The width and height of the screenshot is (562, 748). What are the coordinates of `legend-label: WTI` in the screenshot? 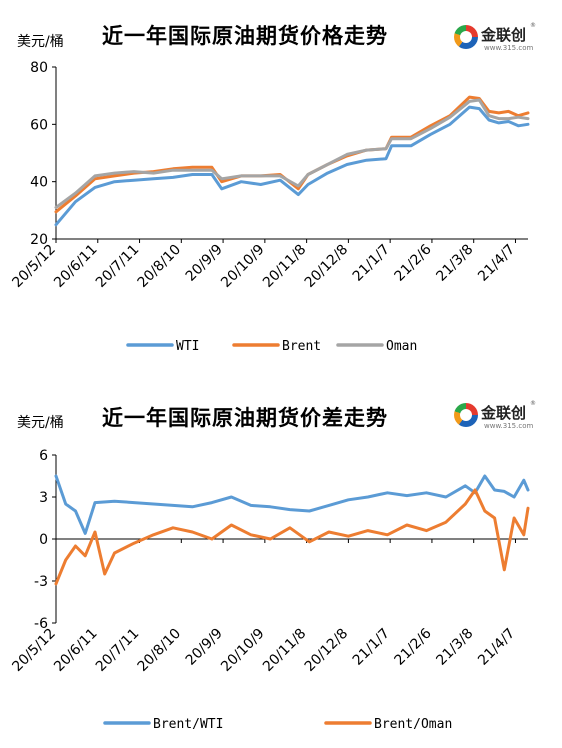 It's located at (187, 346).